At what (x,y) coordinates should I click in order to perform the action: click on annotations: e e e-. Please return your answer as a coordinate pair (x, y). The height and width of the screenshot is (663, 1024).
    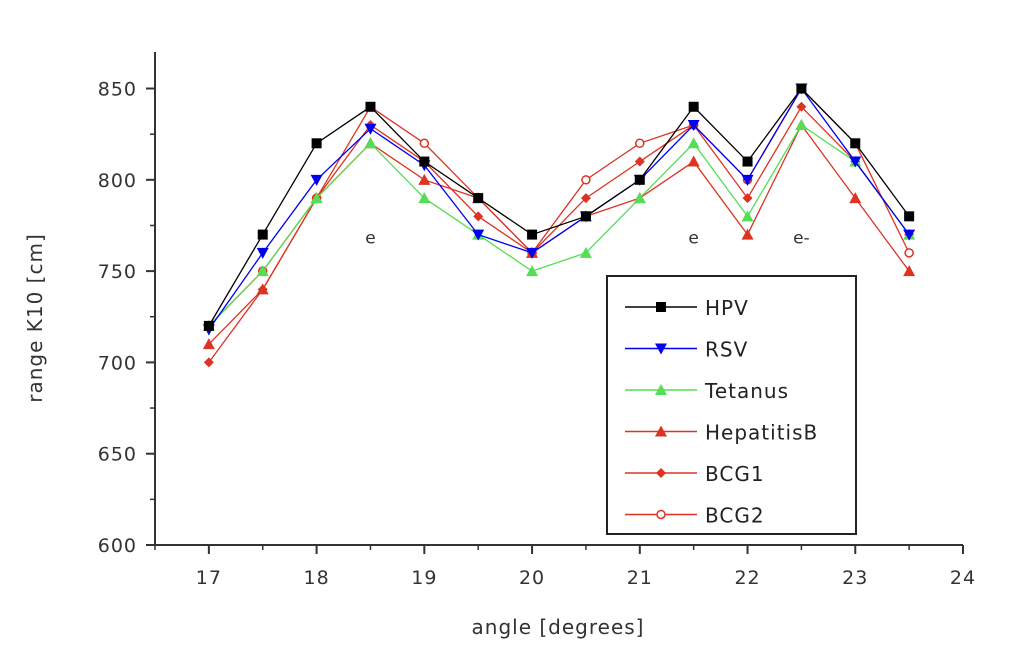
    Looking at the image, I should click on (587, 239).